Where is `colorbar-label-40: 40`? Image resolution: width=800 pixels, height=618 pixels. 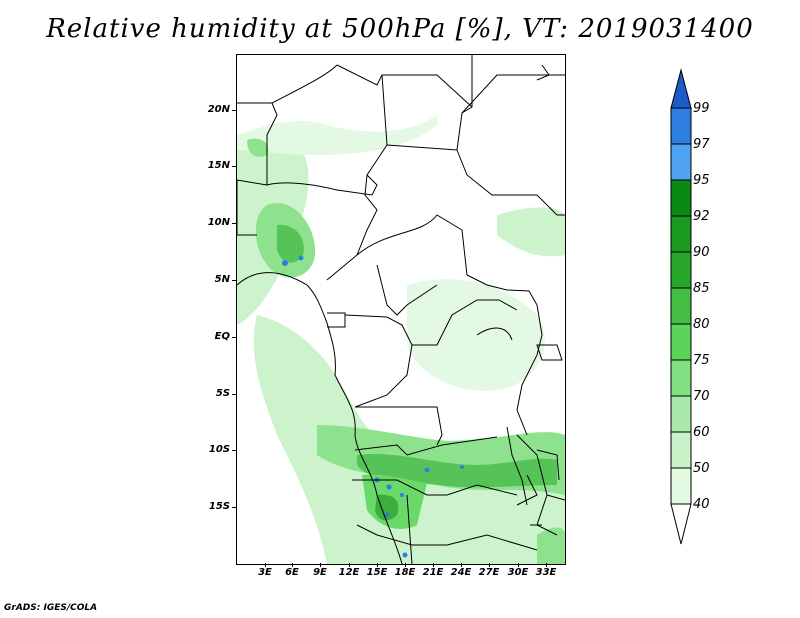 colorbar-label-40: 40 is located at coordinates (701, 504).